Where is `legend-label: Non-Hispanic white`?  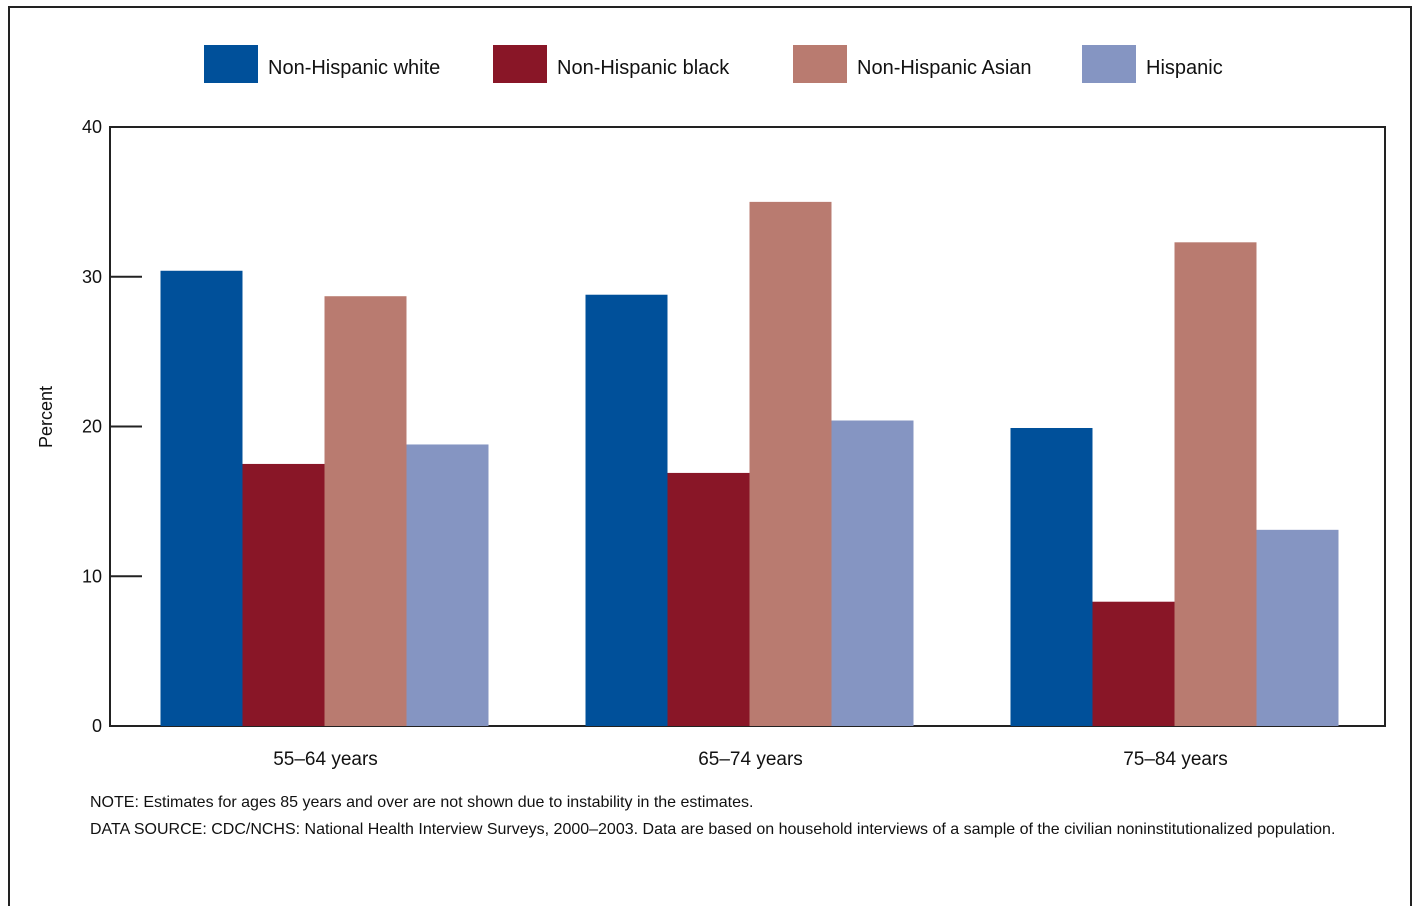
legend-label: Non-Hispanic white is located at coordinates (354, 68).